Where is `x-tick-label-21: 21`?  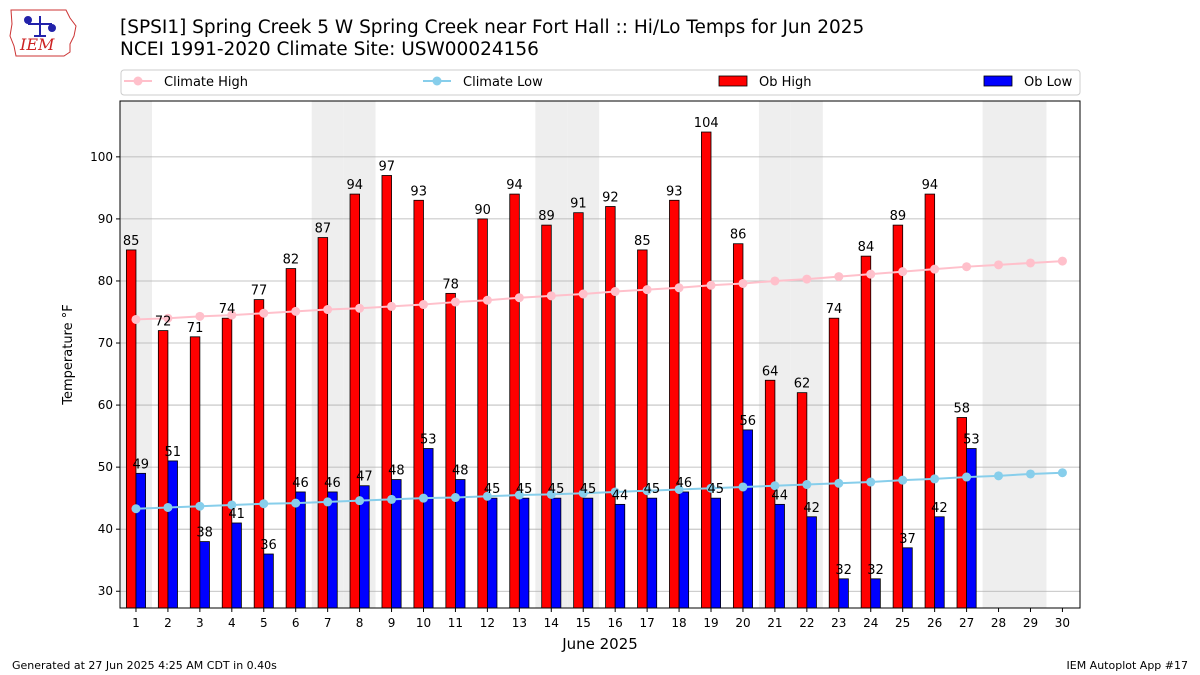
x-tick-label-21: 21 is located at coordinates (774, 623).